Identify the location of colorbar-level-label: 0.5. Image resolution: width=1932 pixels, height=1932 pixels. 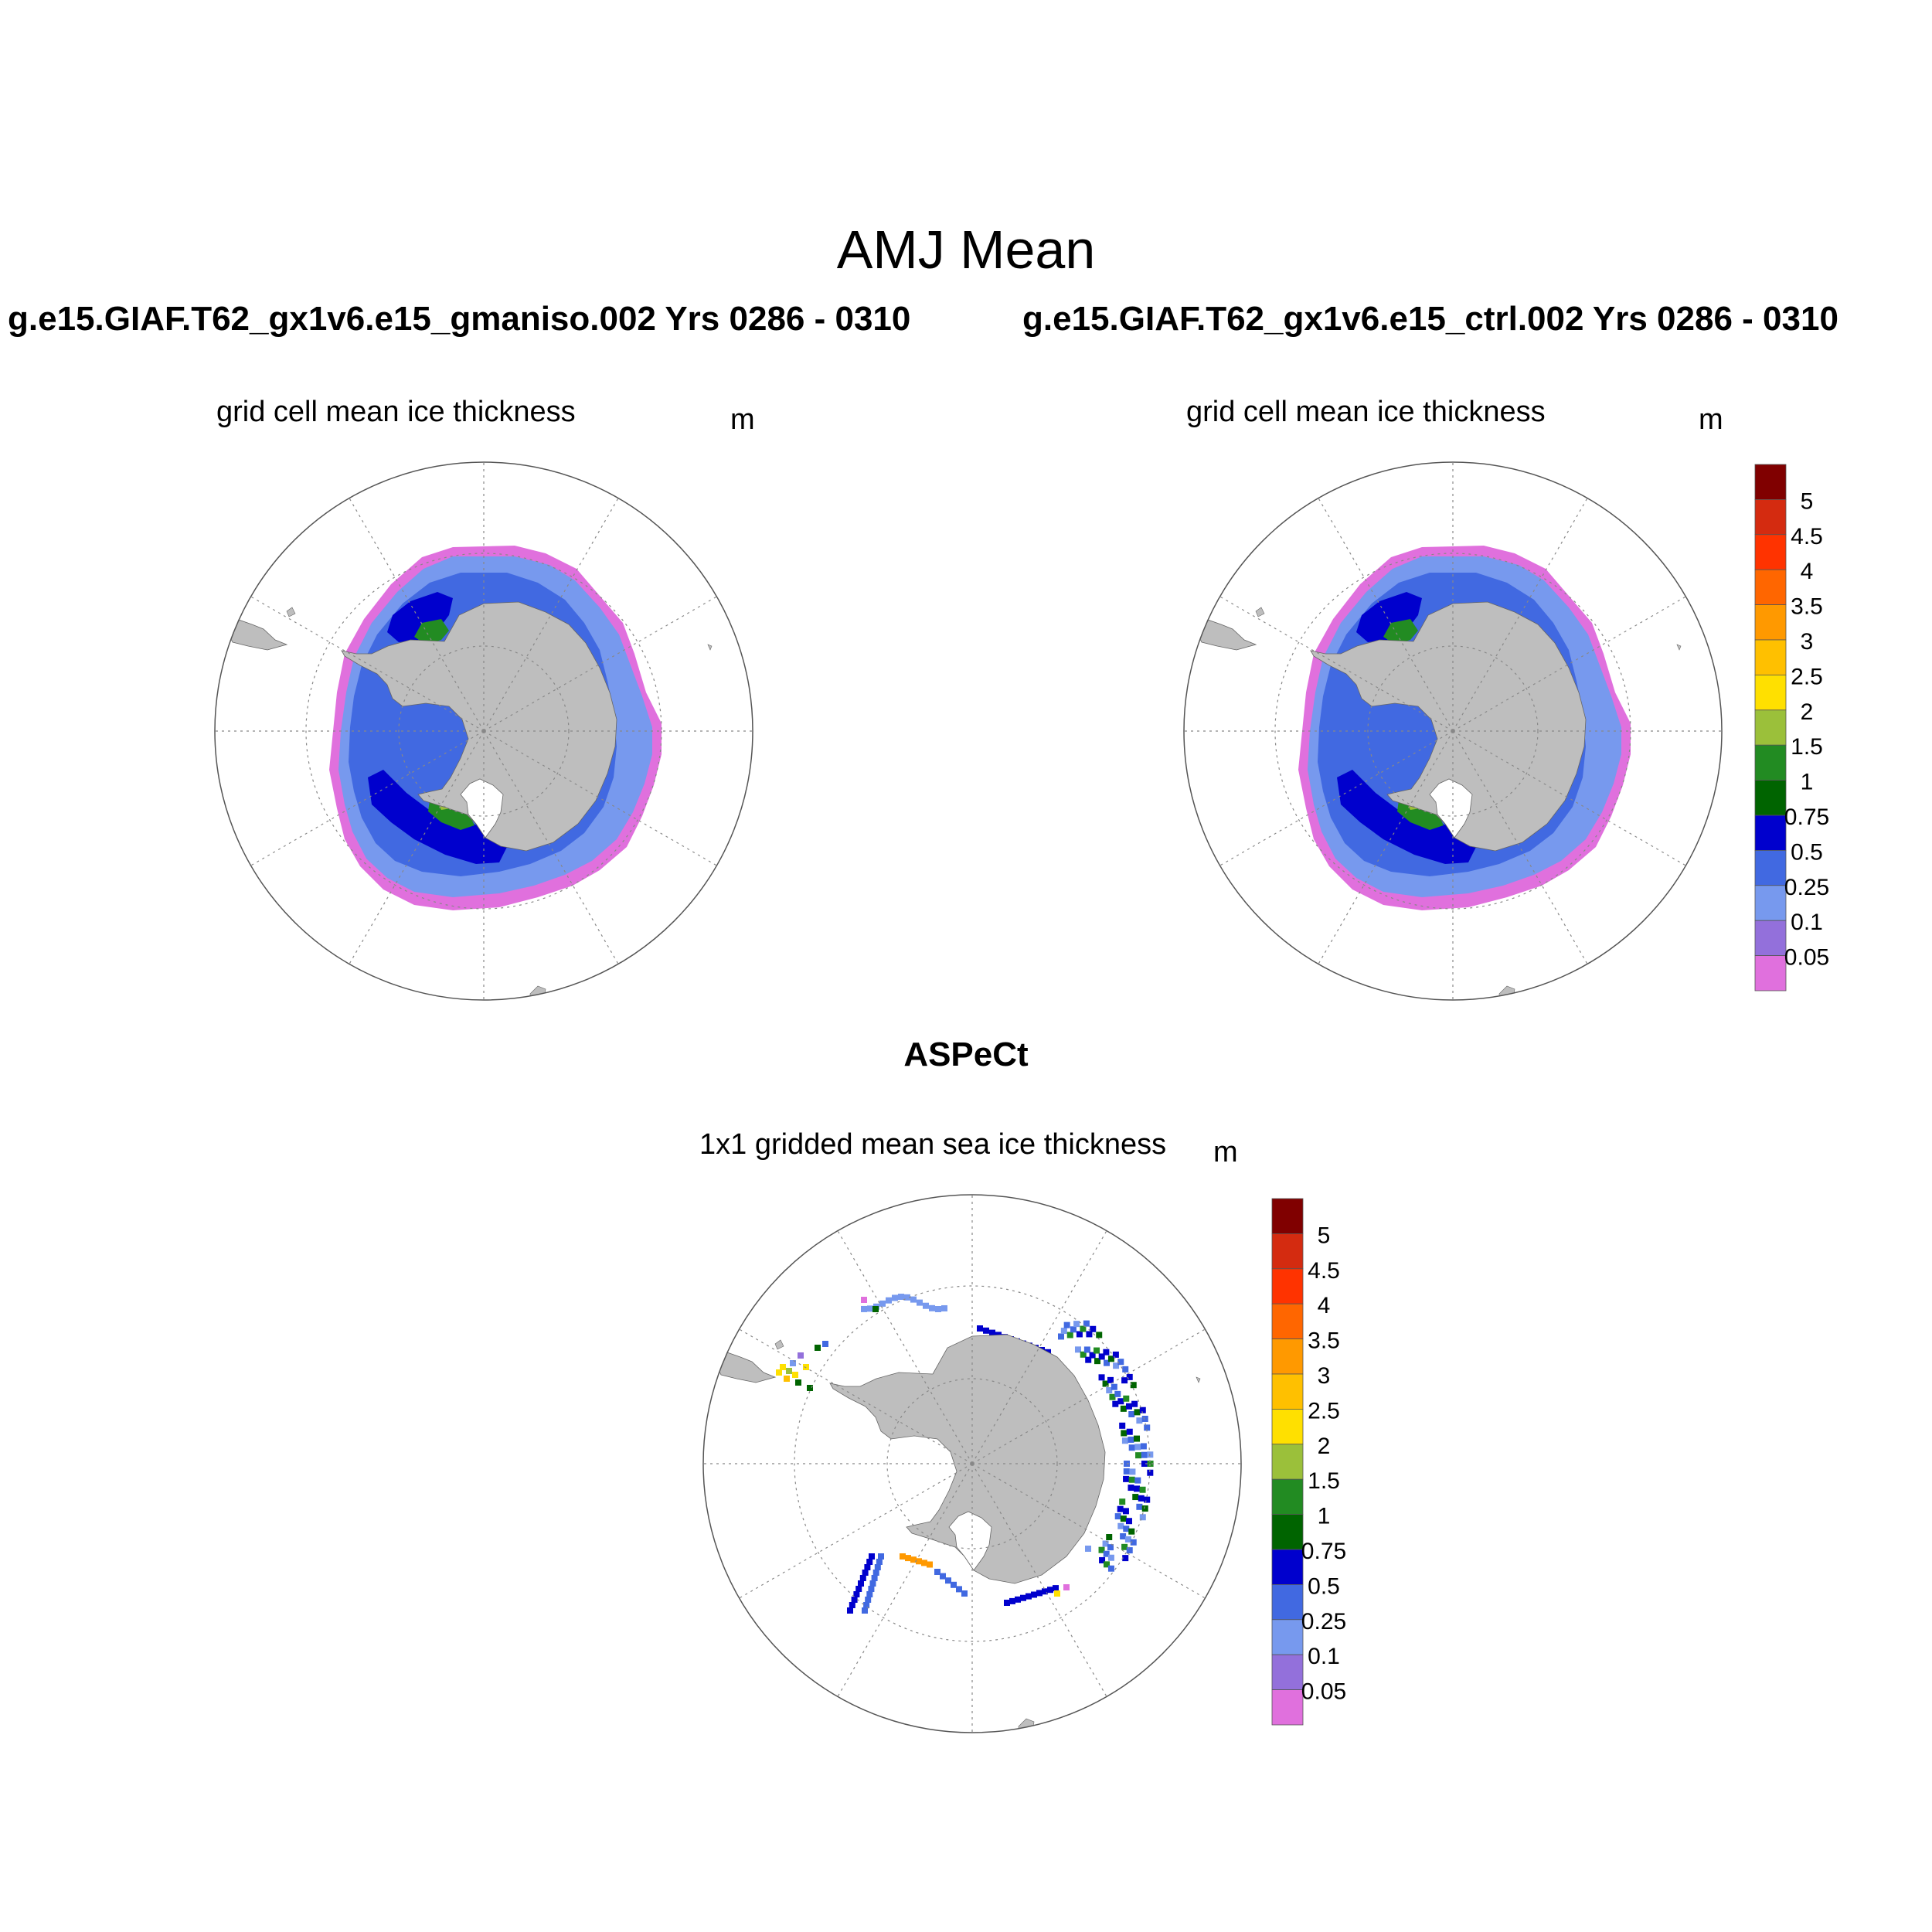
(1324, 1586).